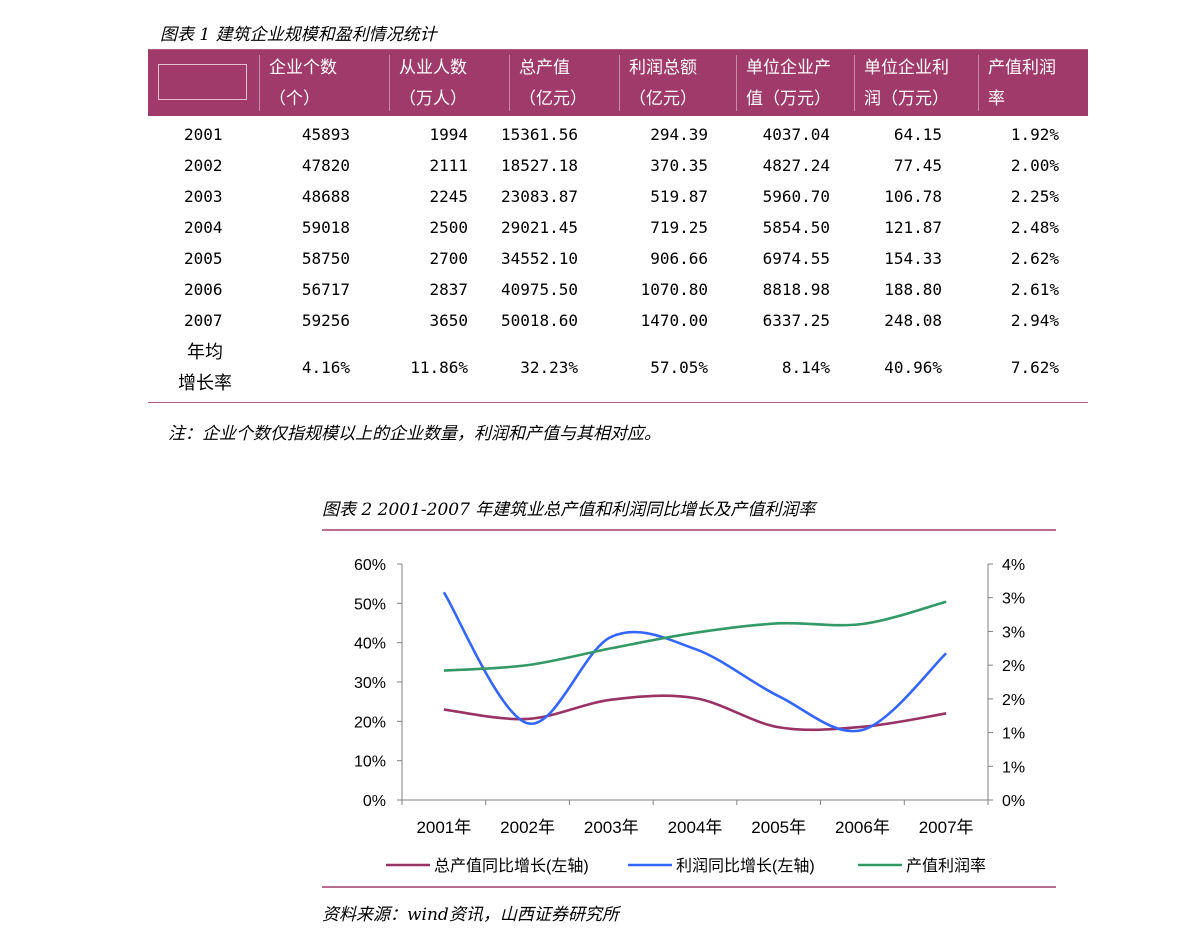 The width and height of the screenshot is (1191, 940). What do you see at coordinates (674, 320) in the screenshot?
I see `row-cell-col-4: 1470.00` at bounding box center [674, 320].